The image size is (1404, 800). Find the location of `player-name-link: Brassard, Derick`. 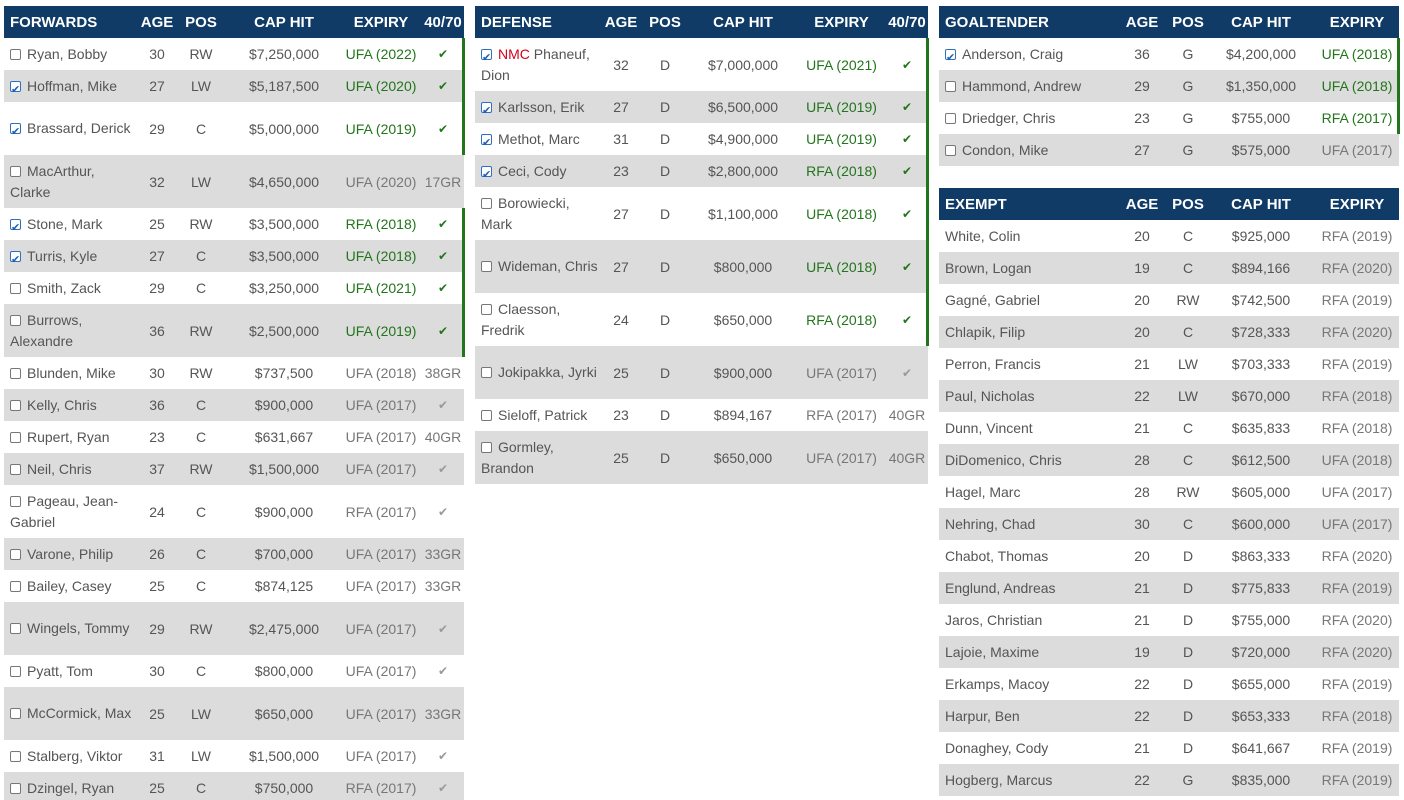

player-name-link: Brassard, Derick is located at coordinates (79, 128).